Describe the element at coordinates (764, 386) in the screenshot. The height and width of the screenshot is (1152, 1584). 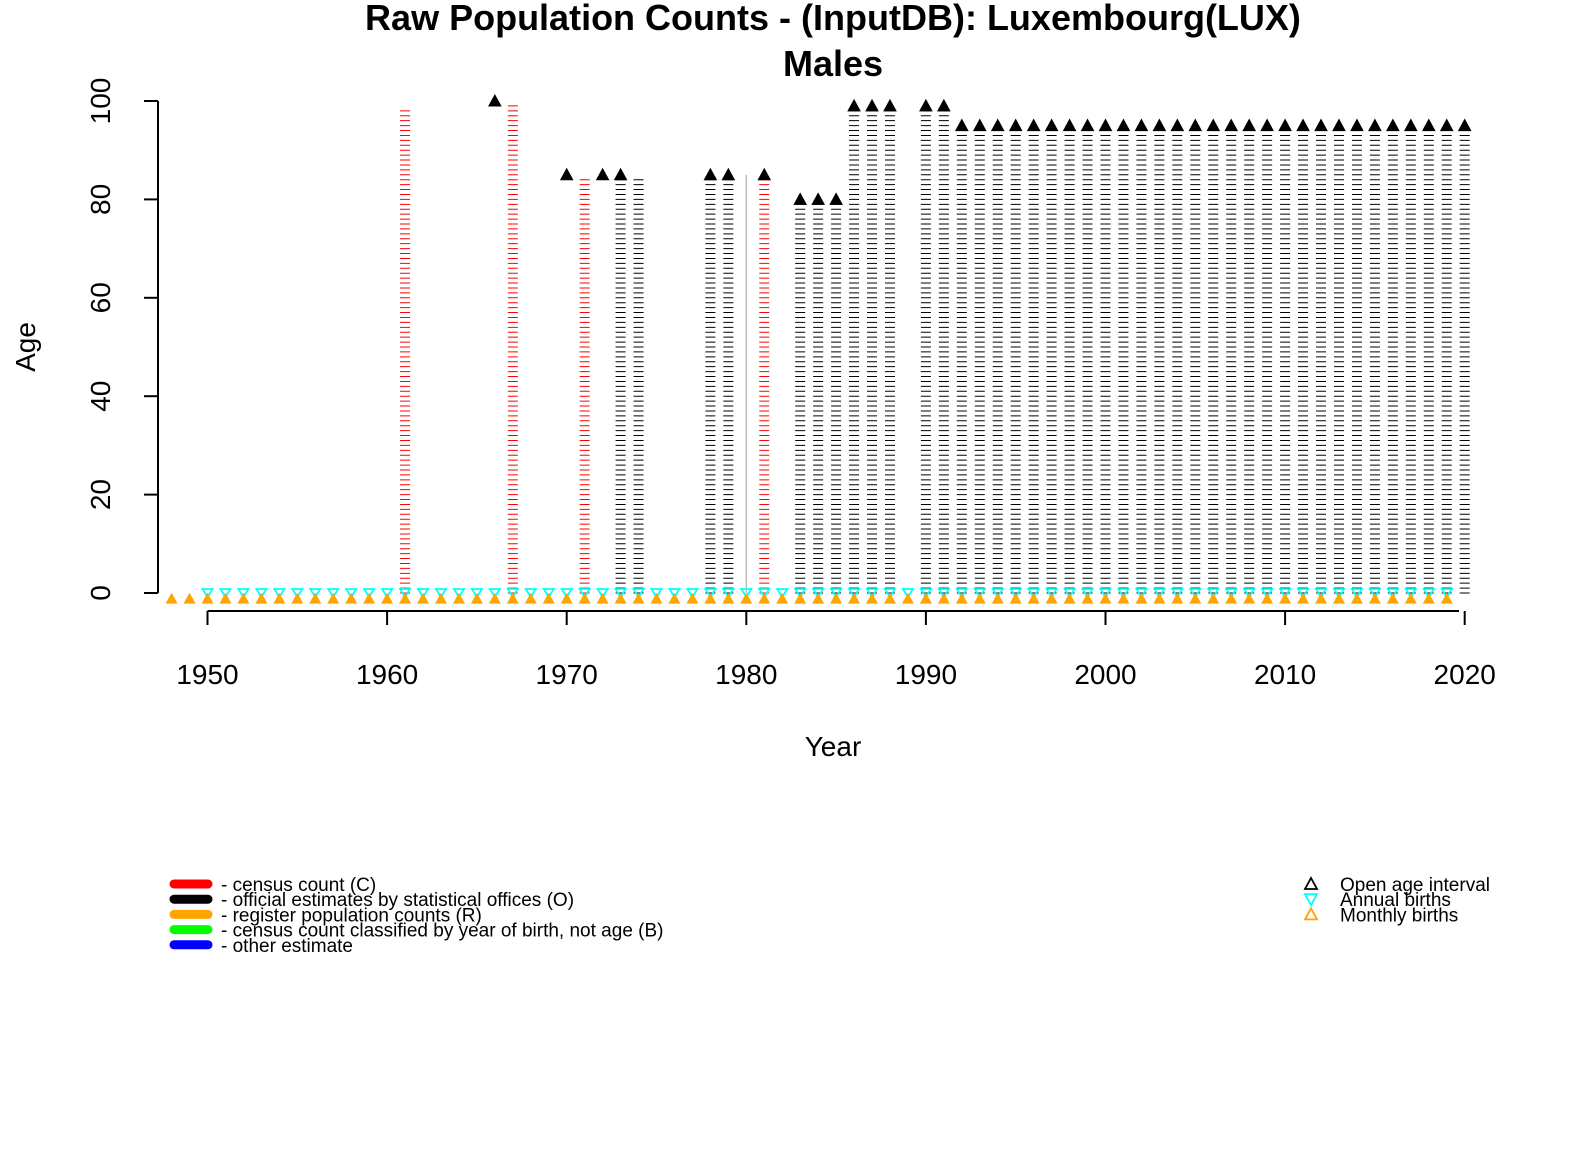
I see `age-column-1981` at that location.